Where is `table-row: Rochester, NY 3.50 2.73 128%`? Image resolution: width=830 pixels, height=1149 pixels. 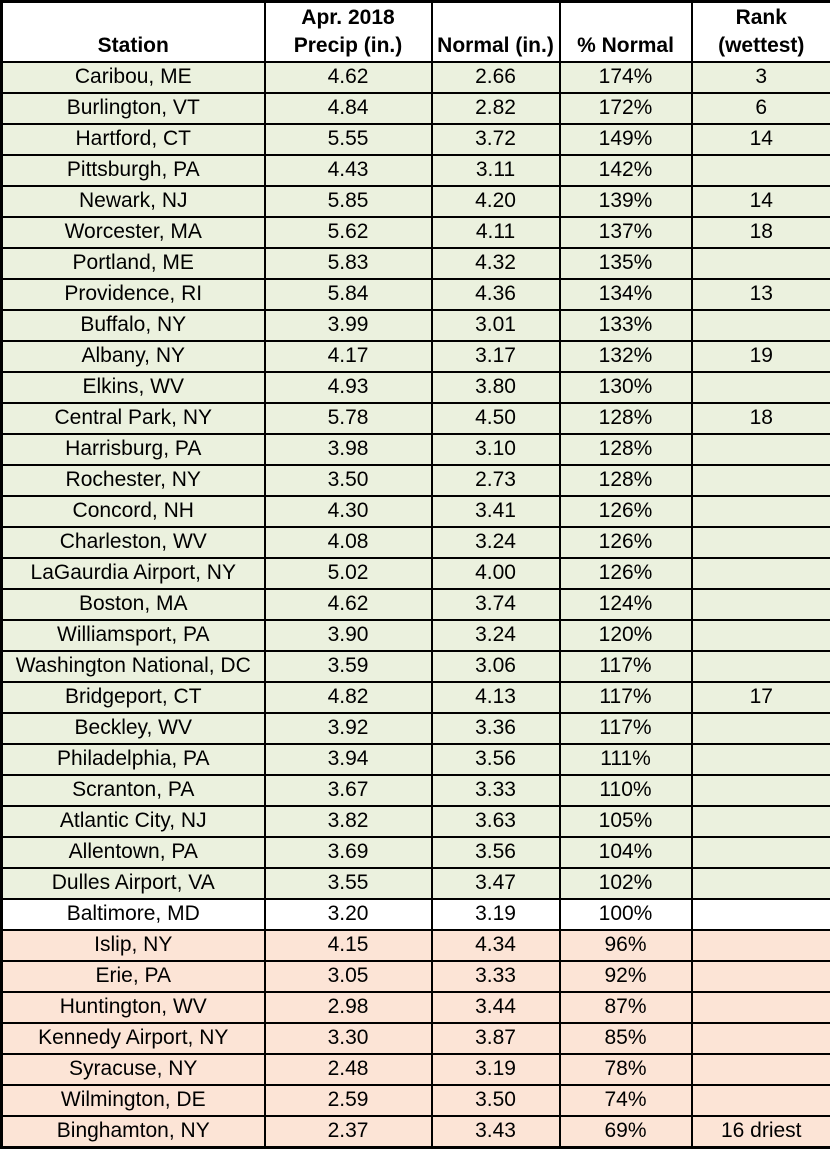
table-row: Rochester, NY 3.50 2.73 128% is located at coordinates (415, 480).